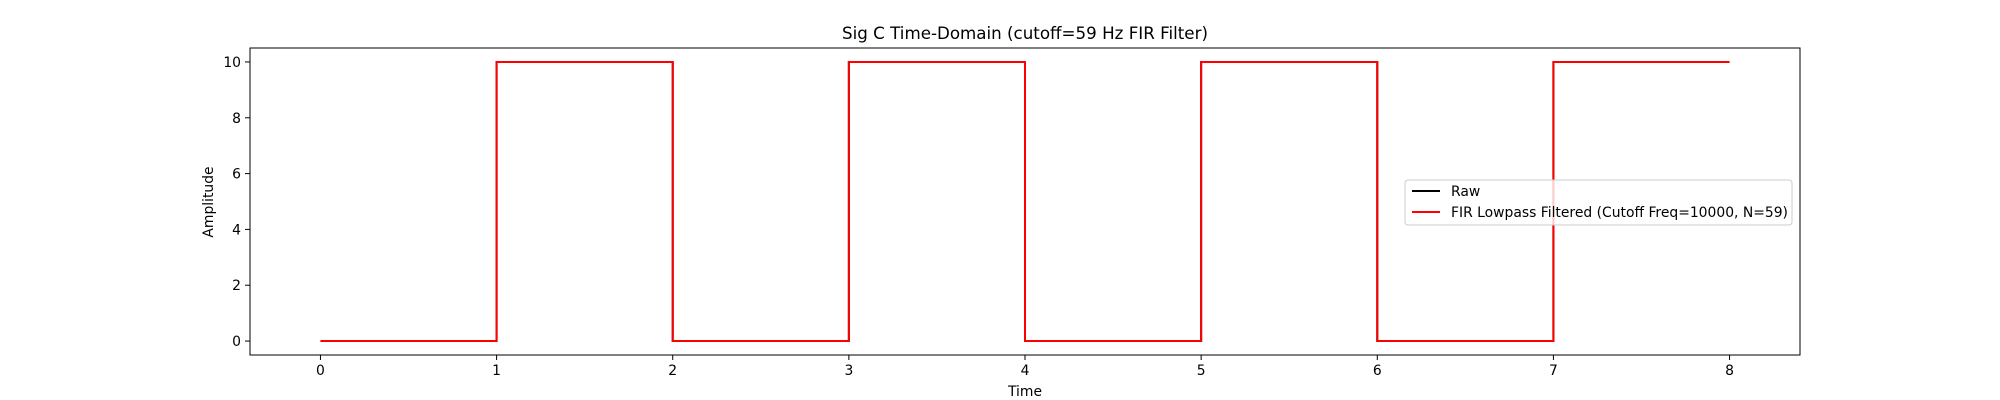 Image resolution: width=2000 pixels, height=400 pixels. What do you see at coordinates (232, 63) in the screenshot?
I see `y-tick-label: 10` at bounding box center [232, 63].